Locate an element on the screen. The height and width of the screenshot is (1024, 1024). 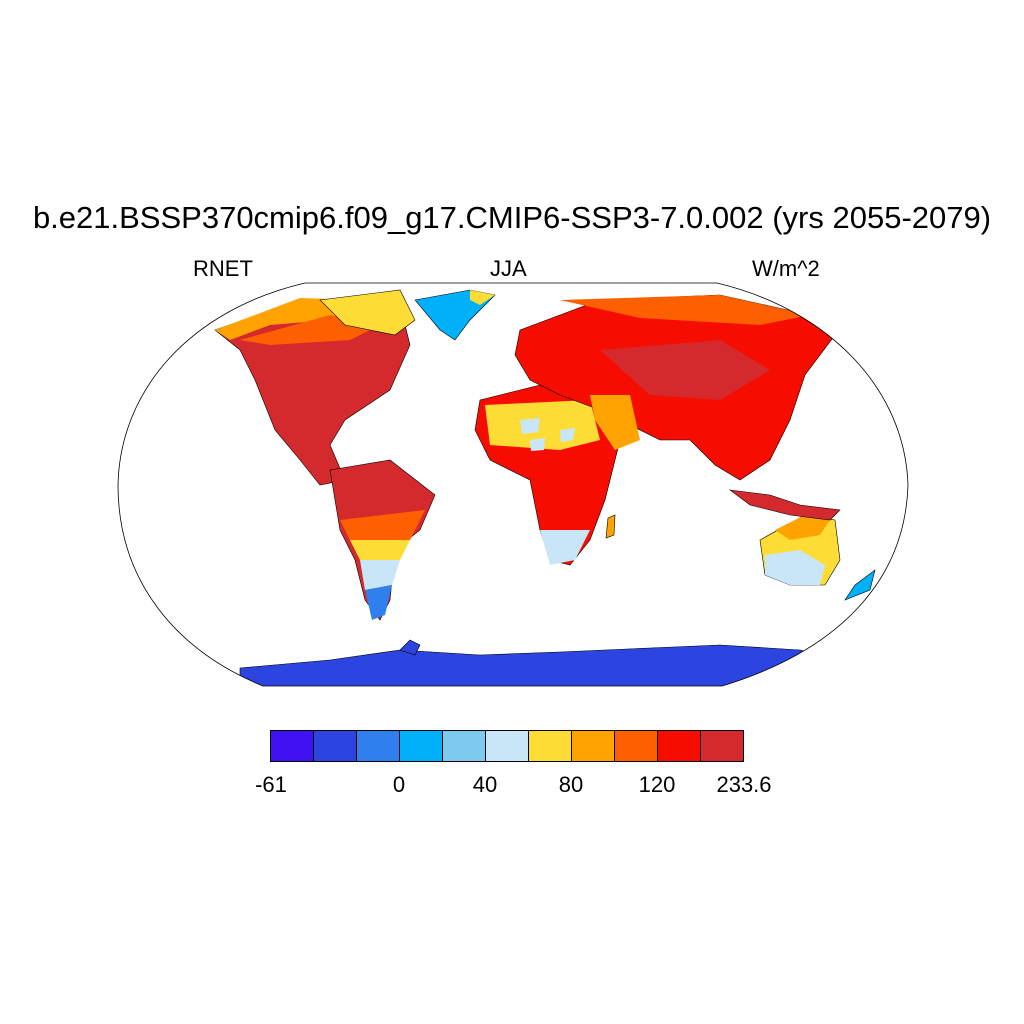
south-america-warm-band is located at coordinates (382, 525).